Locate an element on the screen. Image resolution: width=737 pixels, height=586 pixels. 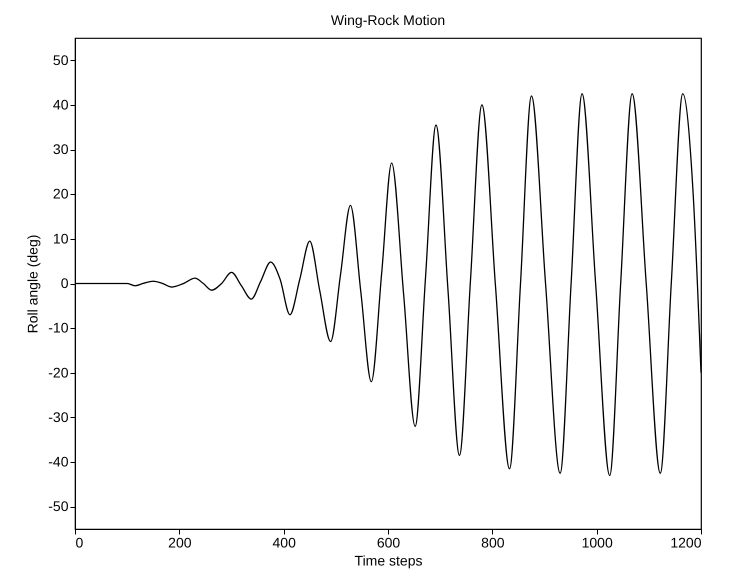
x-tick-label: 1000 is located at coordinates (597, 542).